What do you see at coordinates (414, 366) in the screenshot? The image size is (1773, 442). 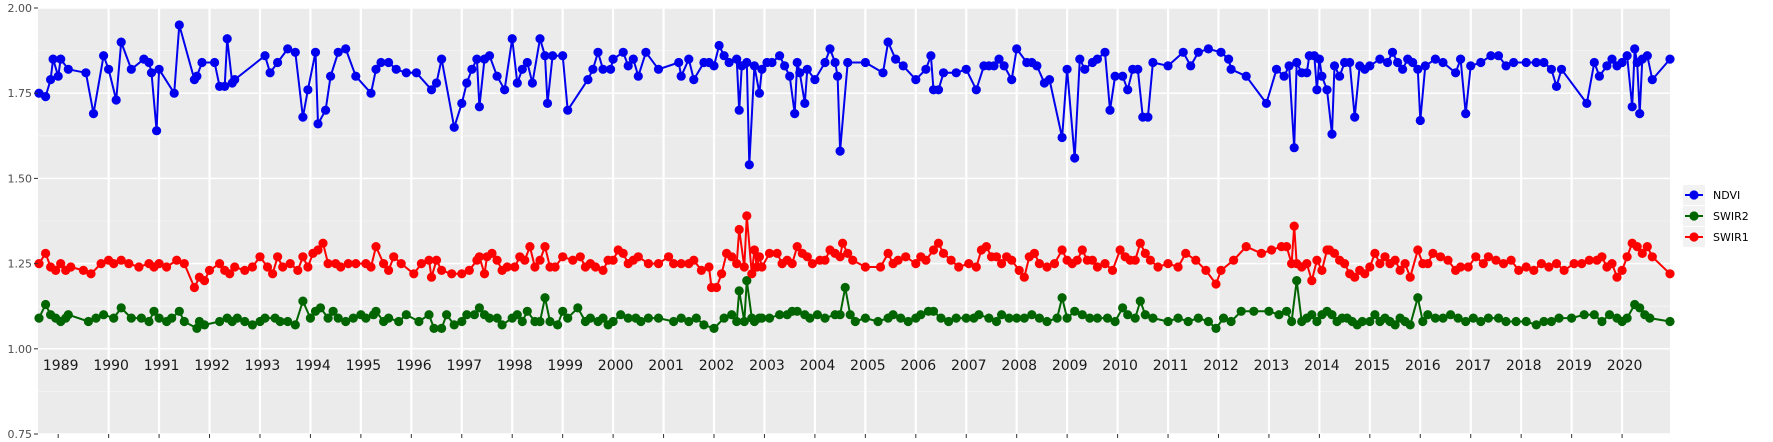 I see `year-label: 1996` at bounding box center [414, 366].